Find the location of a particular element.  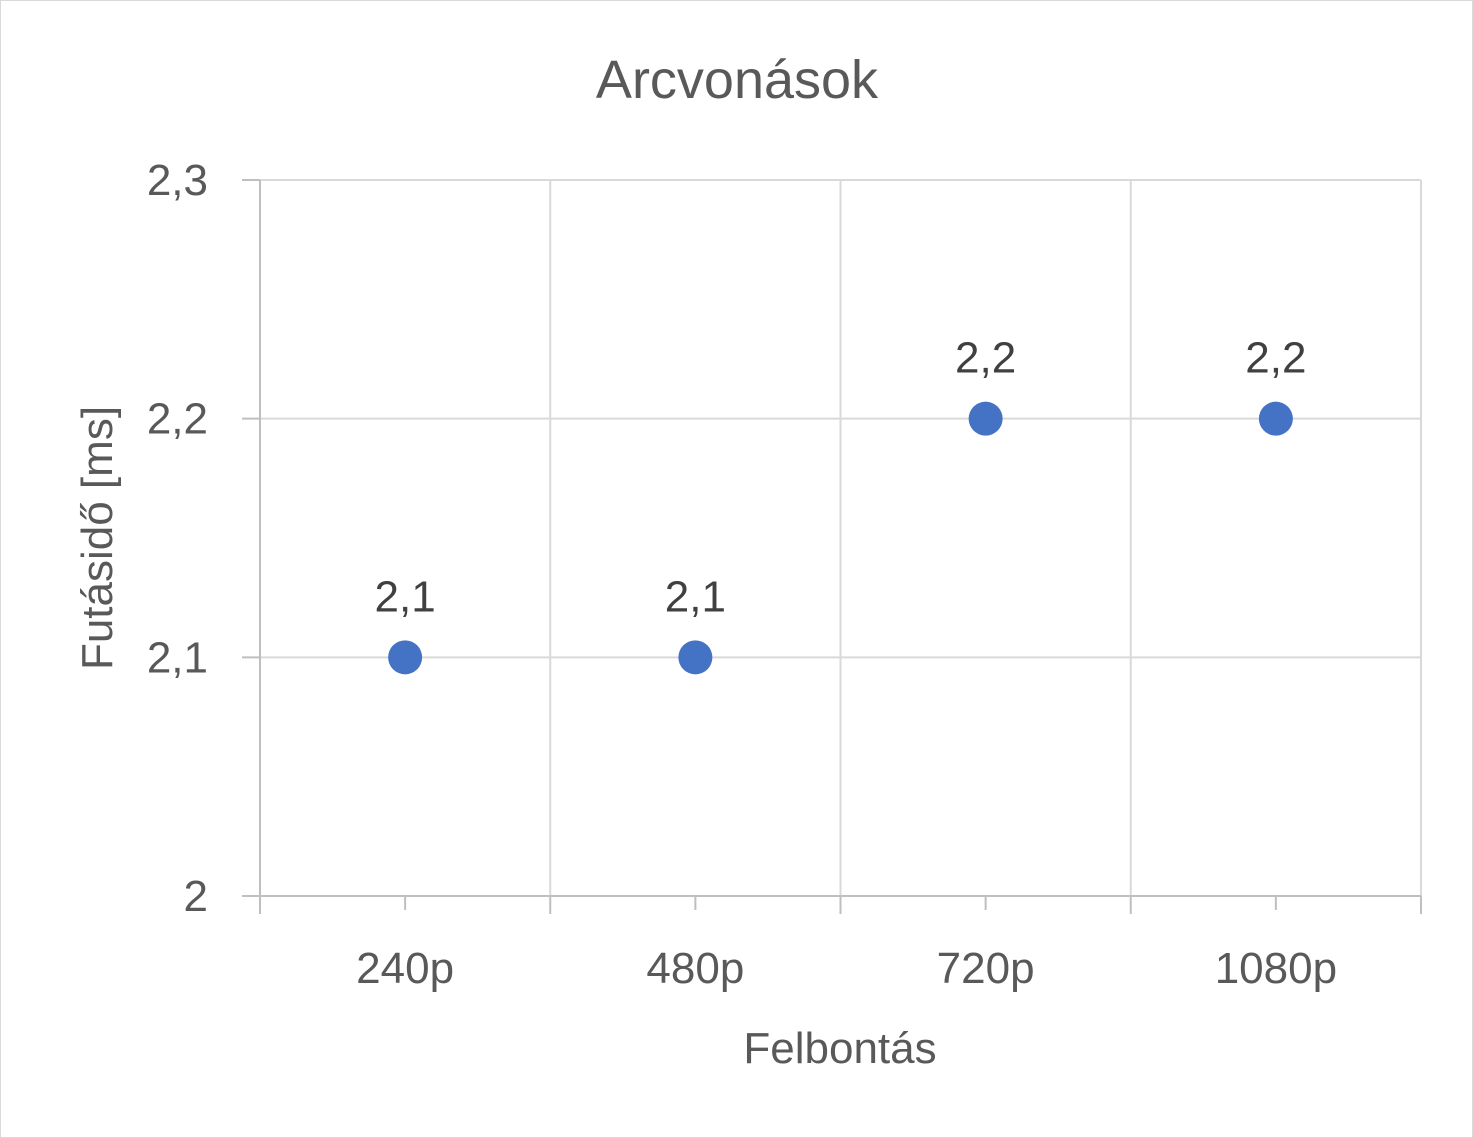

x-tick-label: 240p is located at coordinates (405, 968).